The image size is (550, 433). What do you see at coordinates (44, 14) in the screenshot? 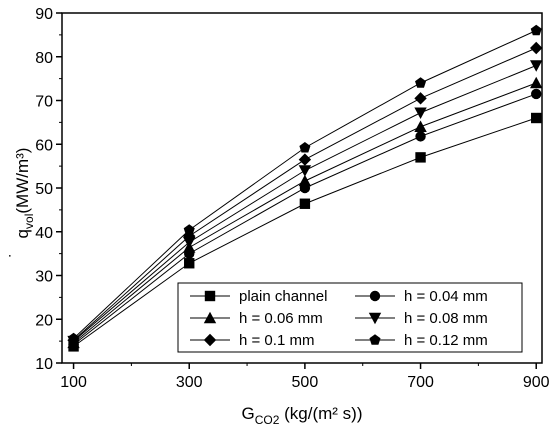
I see `y-tick-label: 90` at bounding box center [44, 14].